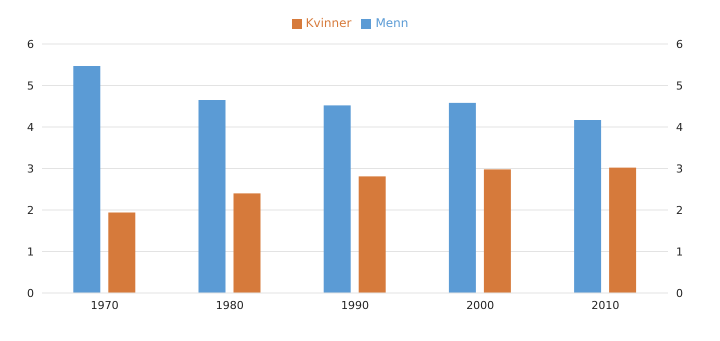 This screenshot has height=341, width=720. Describe the element at coordinates (679, 293) in the screenshot. I see `y2-tick-label: 0` at that location.